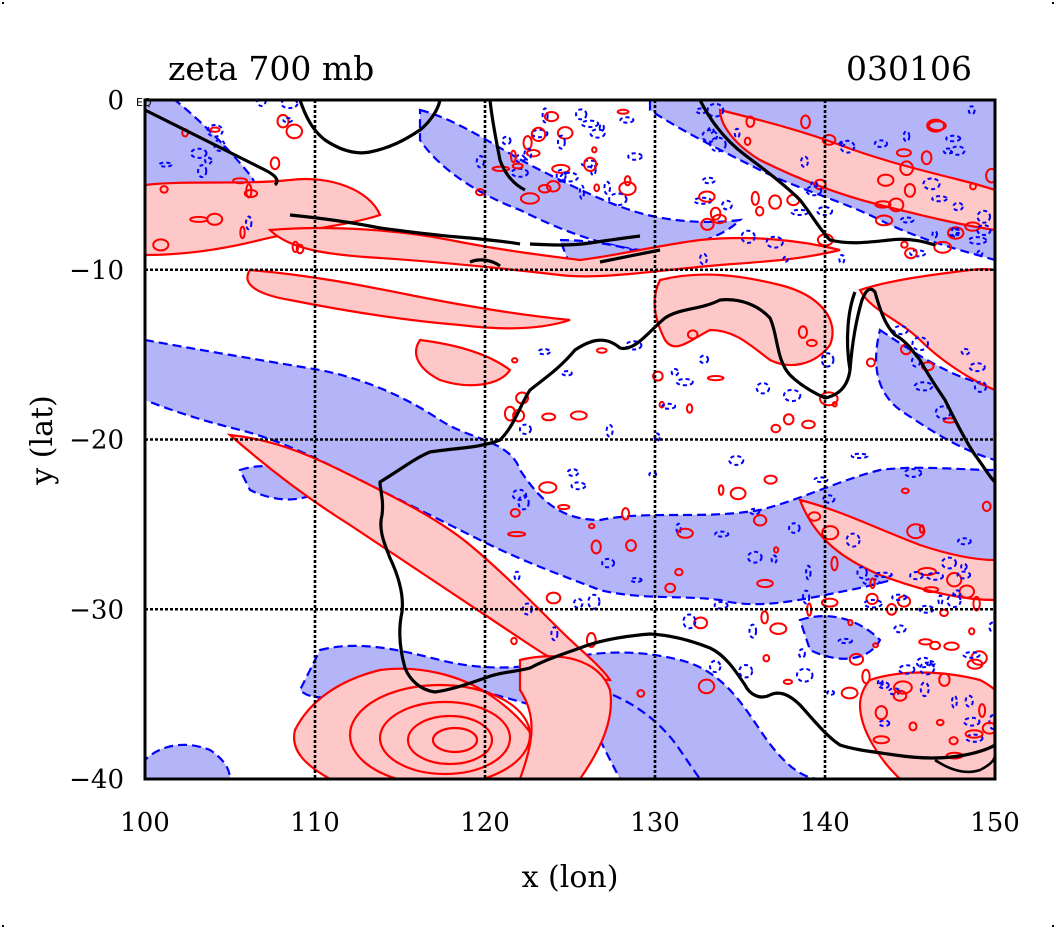 The width and height of the screenshot is (1056, 929). What do you see at coordinates (405, 229) in the screenshot?
I see `coastline-java` at bounding box center [405, 229].